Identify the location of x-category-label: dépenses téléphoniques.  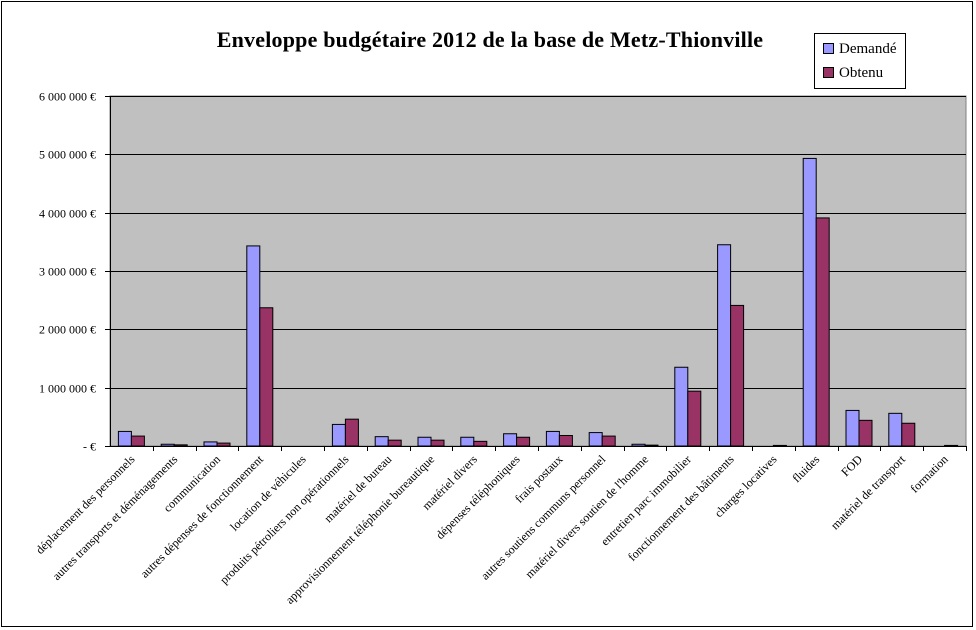
(478, 497).